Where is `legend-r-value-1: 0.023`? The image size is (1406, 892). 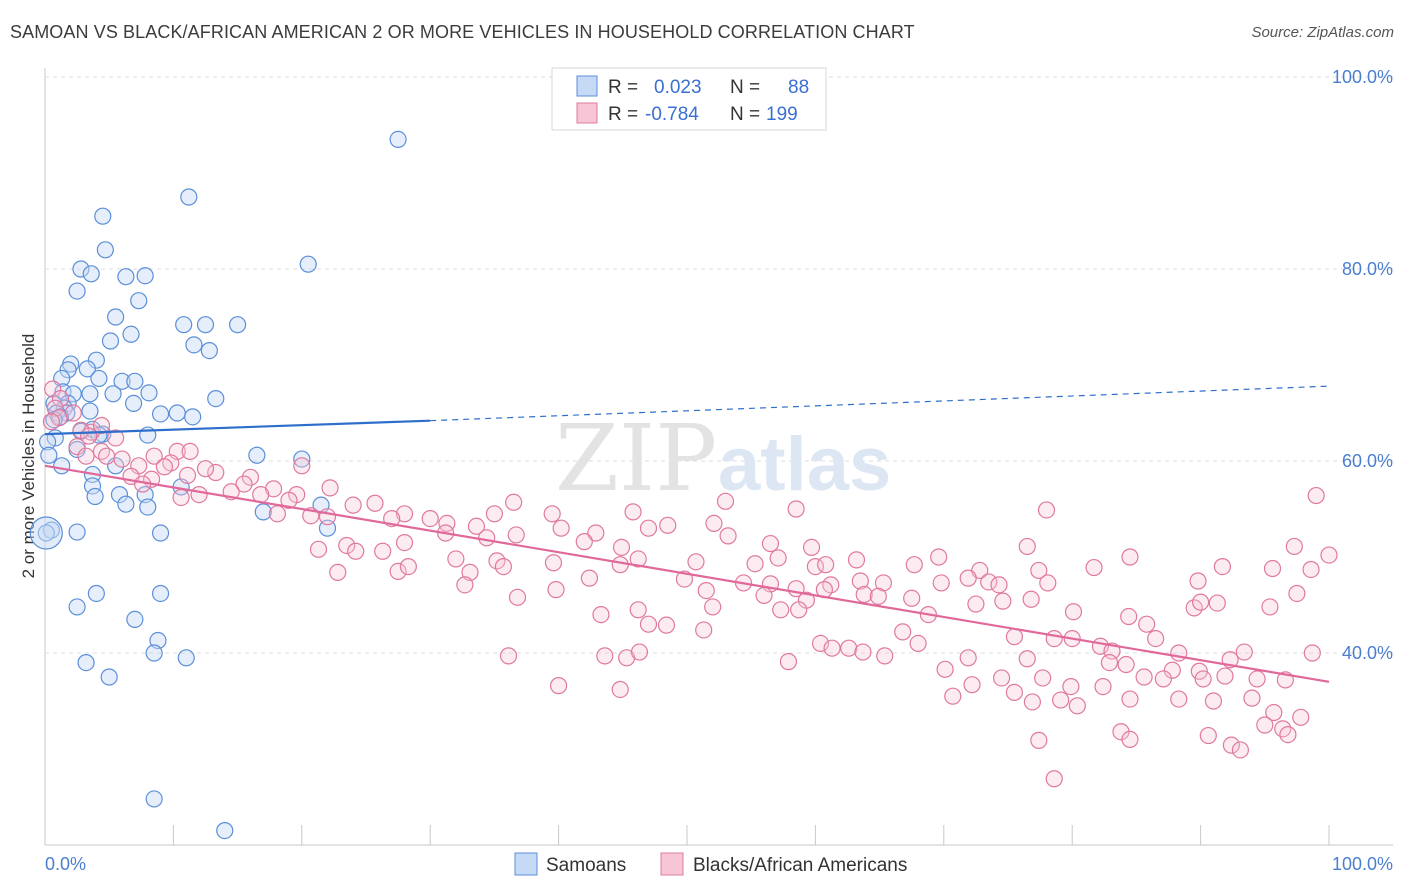 legend-r-value-1: 0.023 is located at coordinates (678, 87).